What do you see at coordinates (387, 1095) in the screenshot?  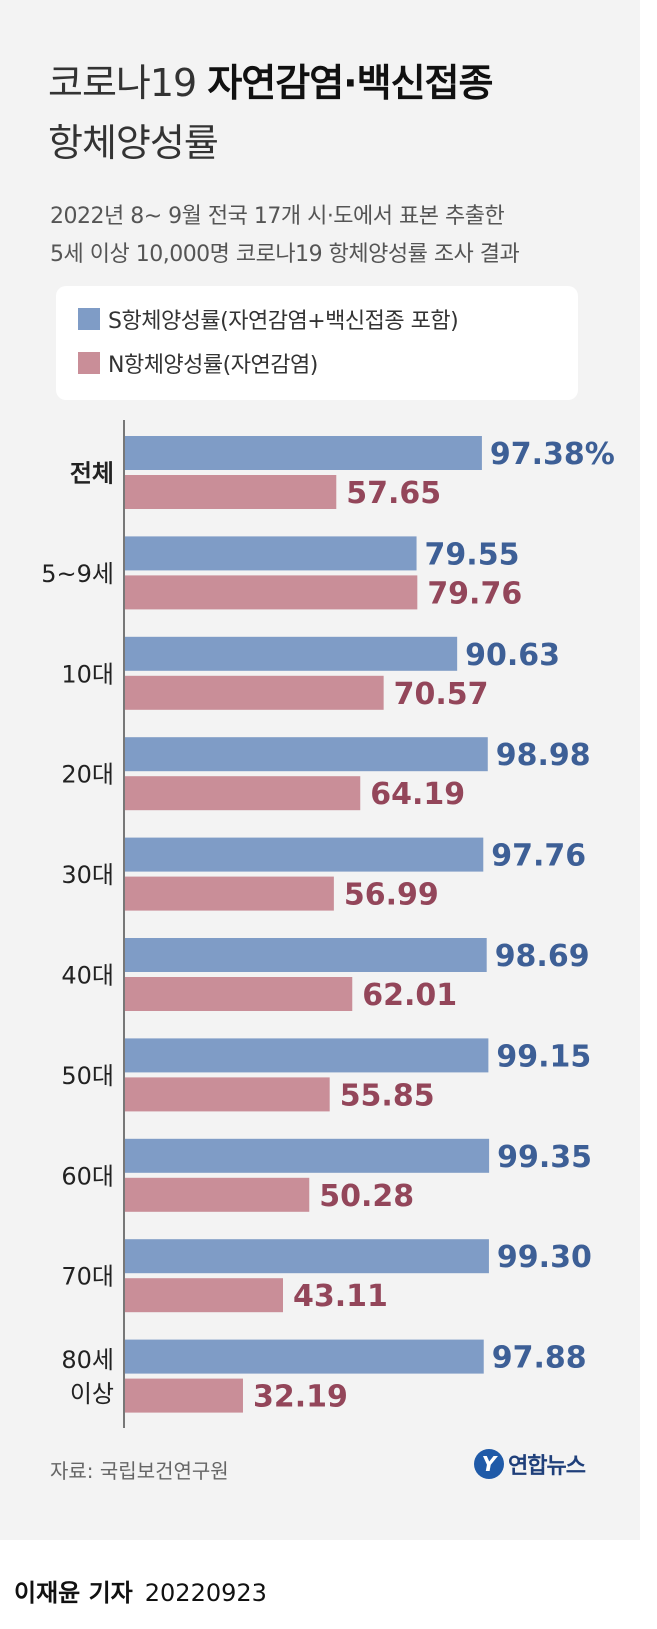 I see `n-value-label: 55.85` at bounding box center [387, 1095].